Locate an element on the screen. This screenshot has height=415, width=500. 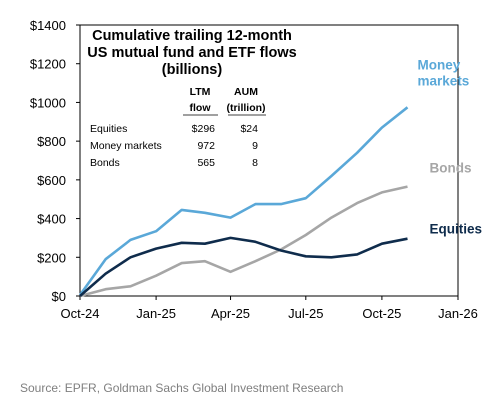
x-tick-label: Oct-25 is located at coordinates (381, 313).